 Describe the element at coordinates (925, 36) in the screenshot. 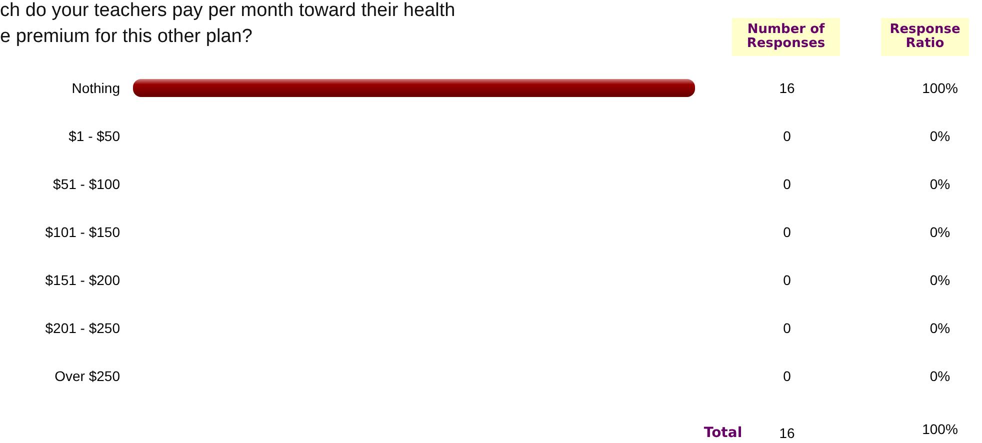

I see `text: Response Ratio` at that location.